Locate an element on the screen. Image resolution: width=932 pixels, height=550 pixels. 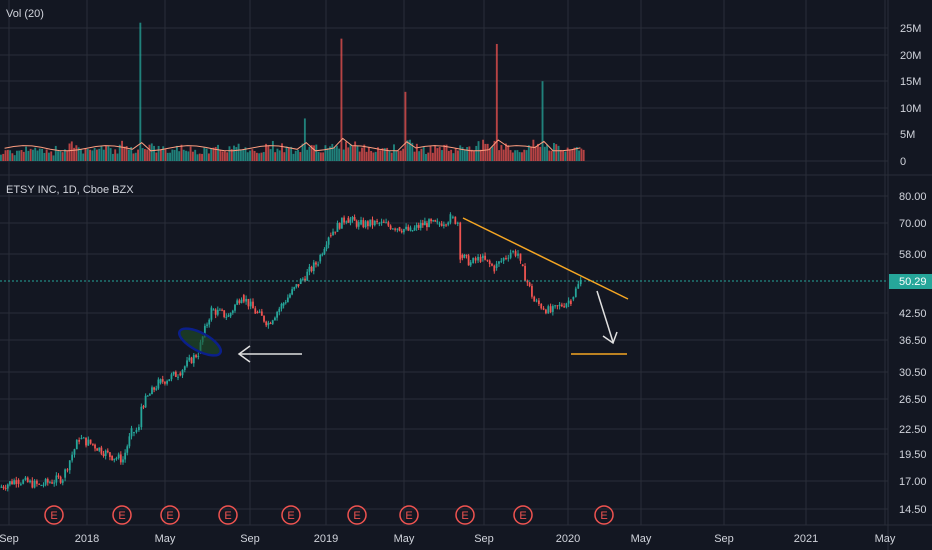
price-axis-label: 19.50 is located at coordinates (913, 455).